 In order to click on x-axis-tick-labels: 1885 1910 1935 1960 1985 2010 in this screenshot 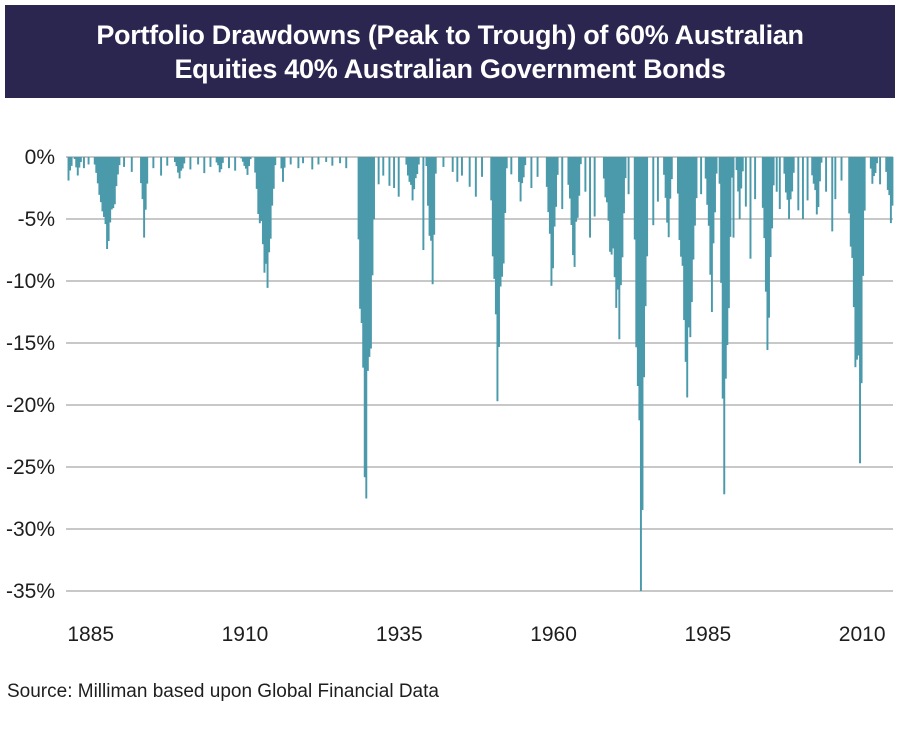, I will do `click(476, 634)`.